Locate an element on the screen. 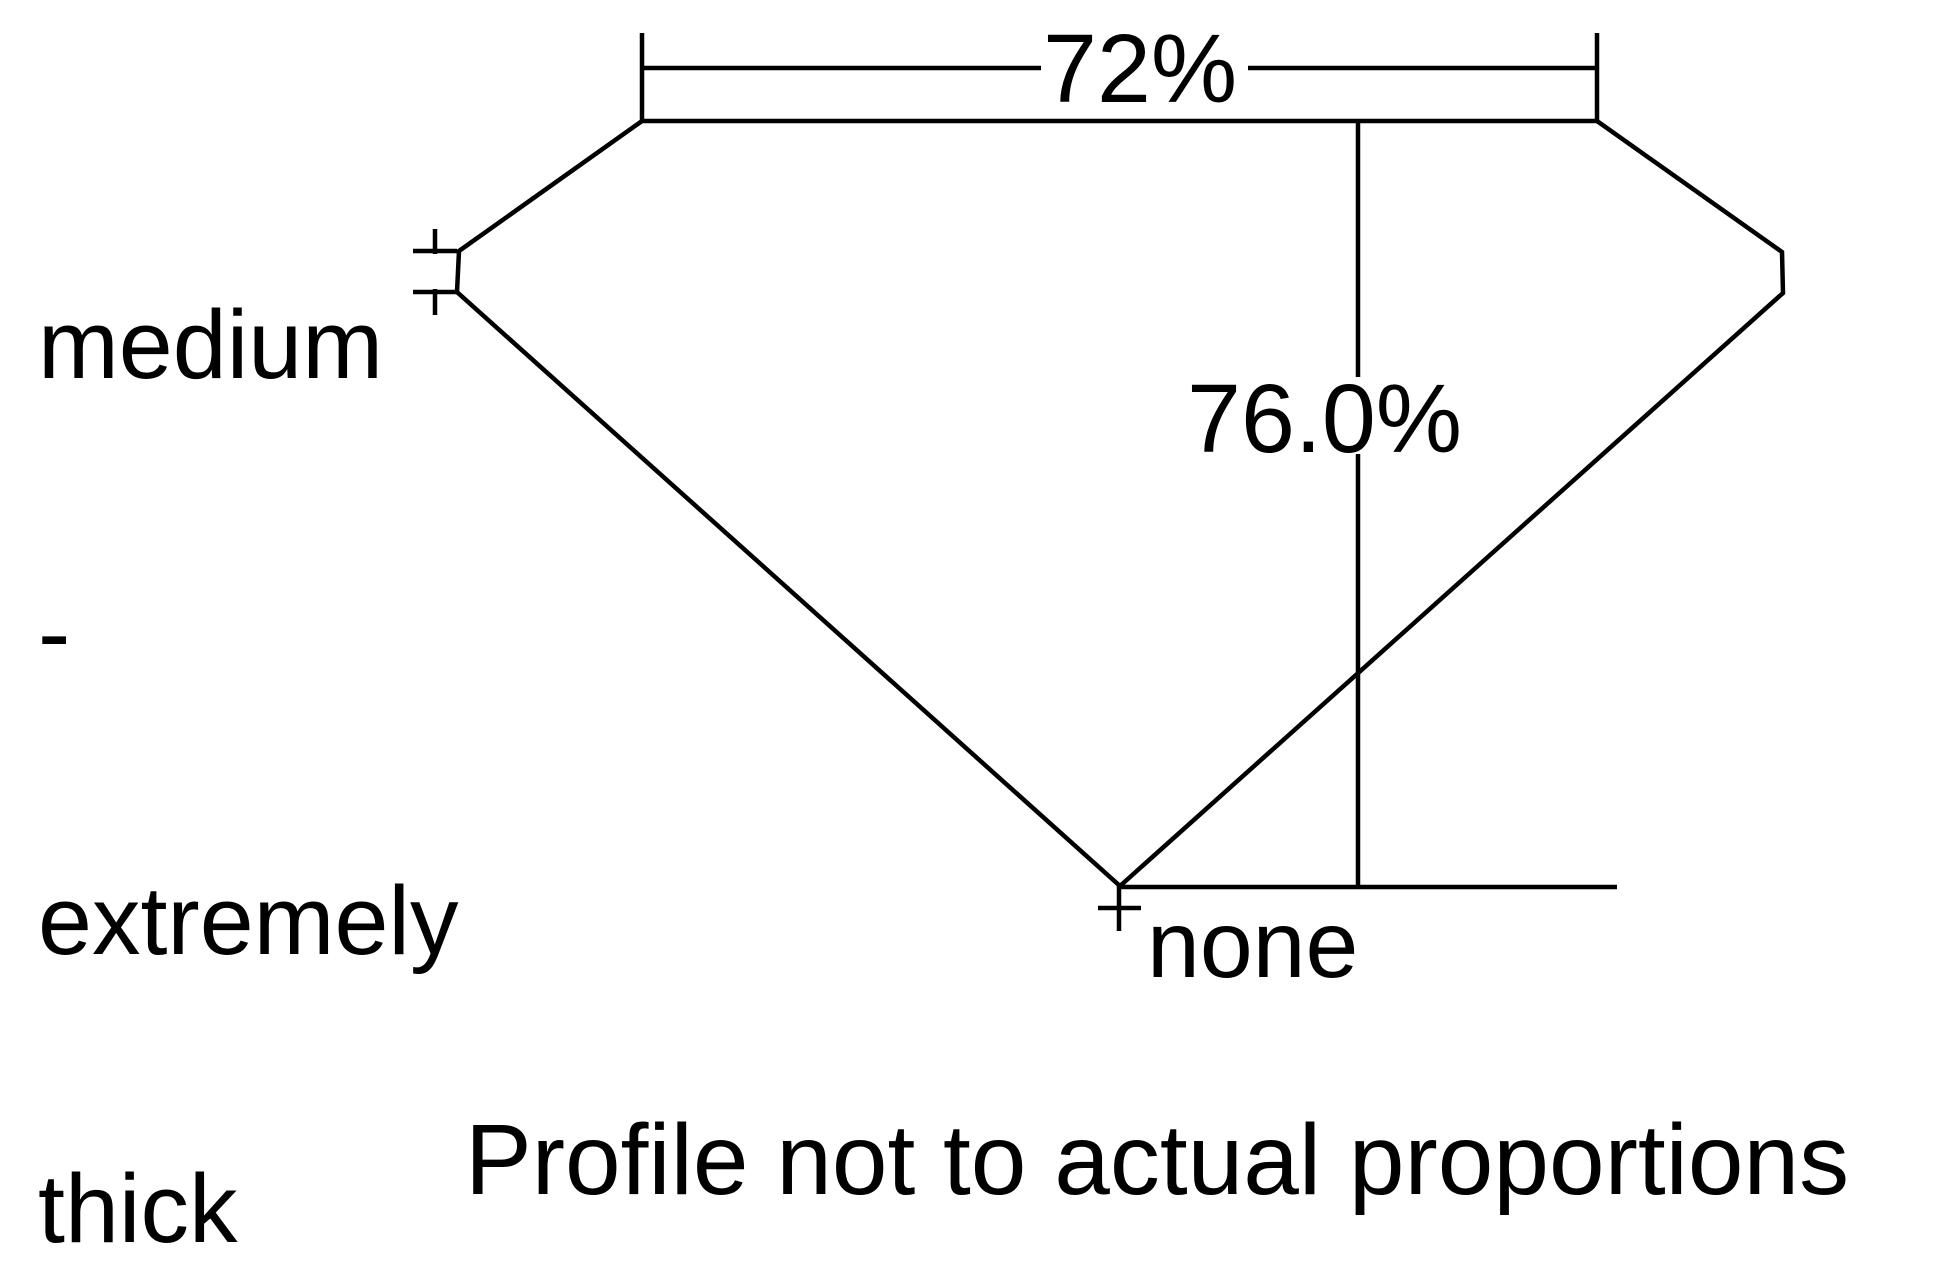  girdle-thickness-label-line-2: - is located at coordinates (54, 632).